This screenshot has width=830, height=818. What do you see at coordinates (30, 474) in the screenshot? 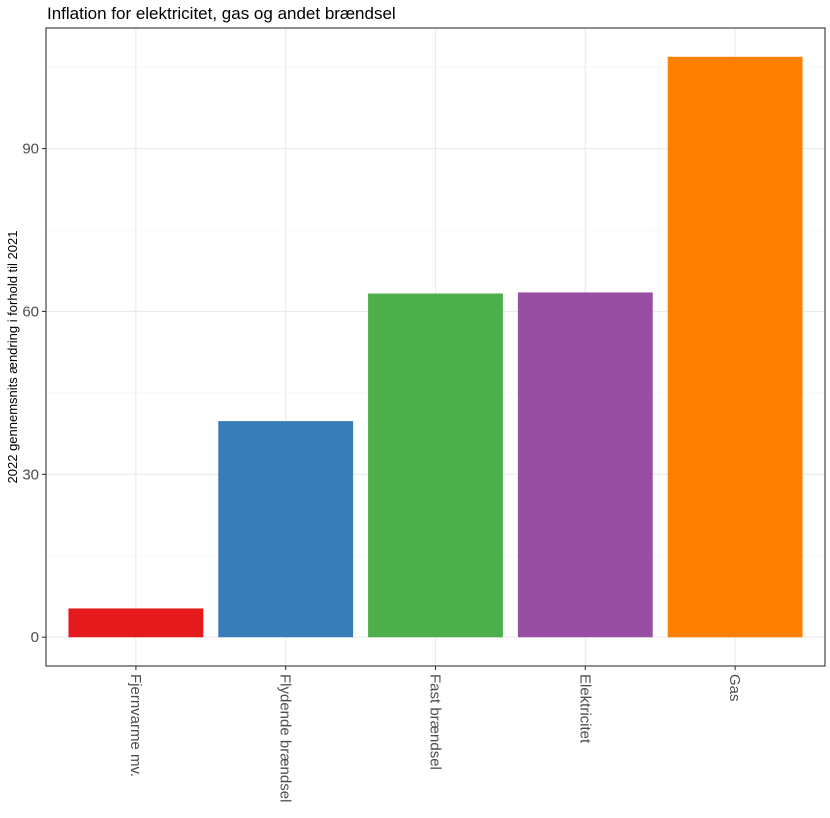
I see `y-tick-label: 30` at bounding box center [30, 474].